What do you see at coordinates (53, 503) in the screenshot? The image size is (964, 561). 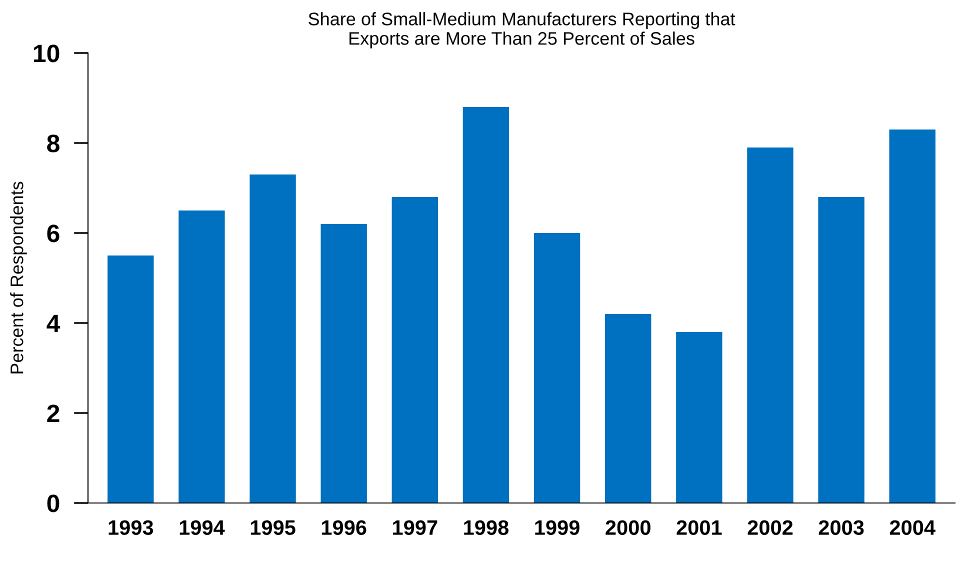 I see `y-tick-label: 0` at bounding box center [53, 503].